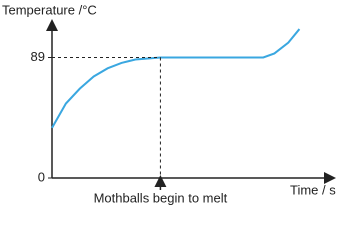 This screenshot has width=343, height=240. I want to click on x-axis-label: Time / s, so click(313, 189).